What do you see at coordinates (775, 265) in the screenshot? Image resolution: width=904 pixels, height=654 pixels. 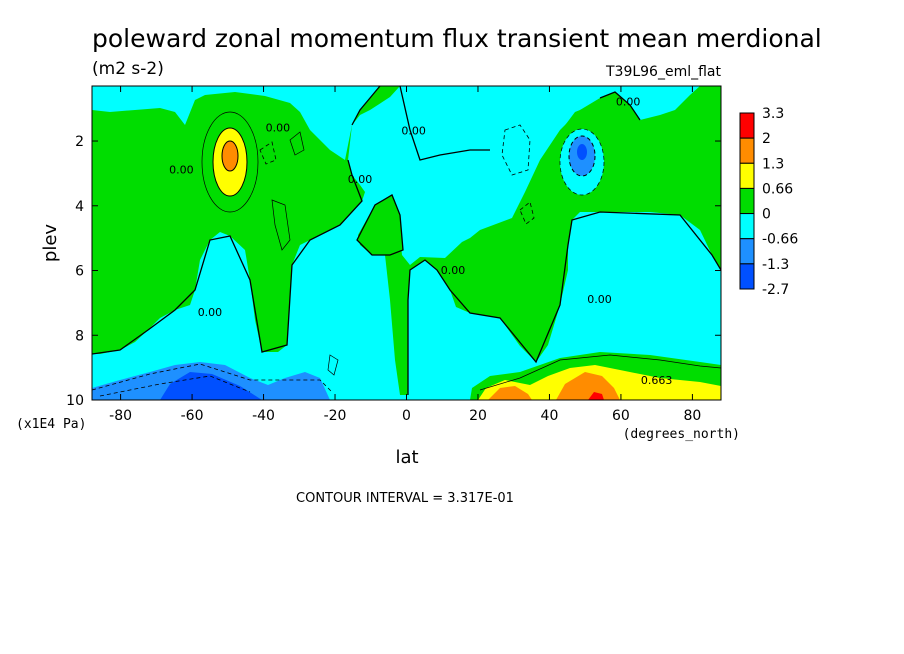 I see `colorbar-tick-label: -1.3` at bounding box center [775, 265].